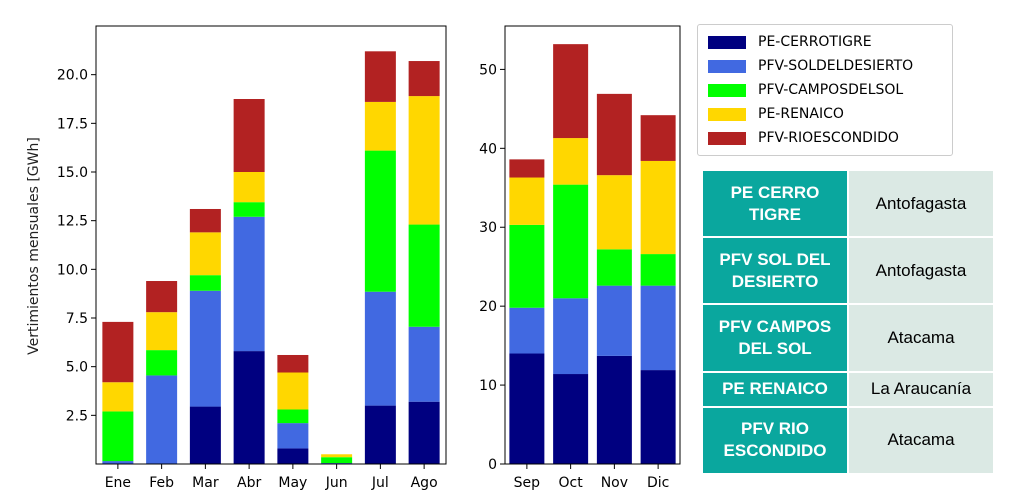 This screenshot has height=502, width=1024. I want to click on bar-ene-pfv-soldeldesierto, so click(118, 462).